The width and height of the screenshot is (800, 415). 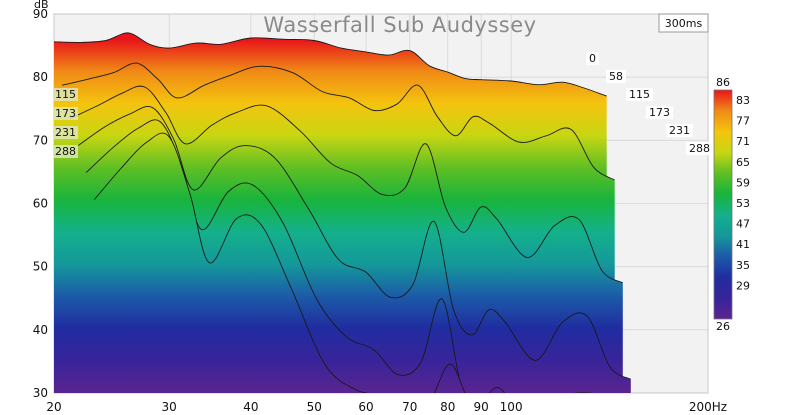 I want to click on color-scale-label: 47, so click(x=743, y=224).